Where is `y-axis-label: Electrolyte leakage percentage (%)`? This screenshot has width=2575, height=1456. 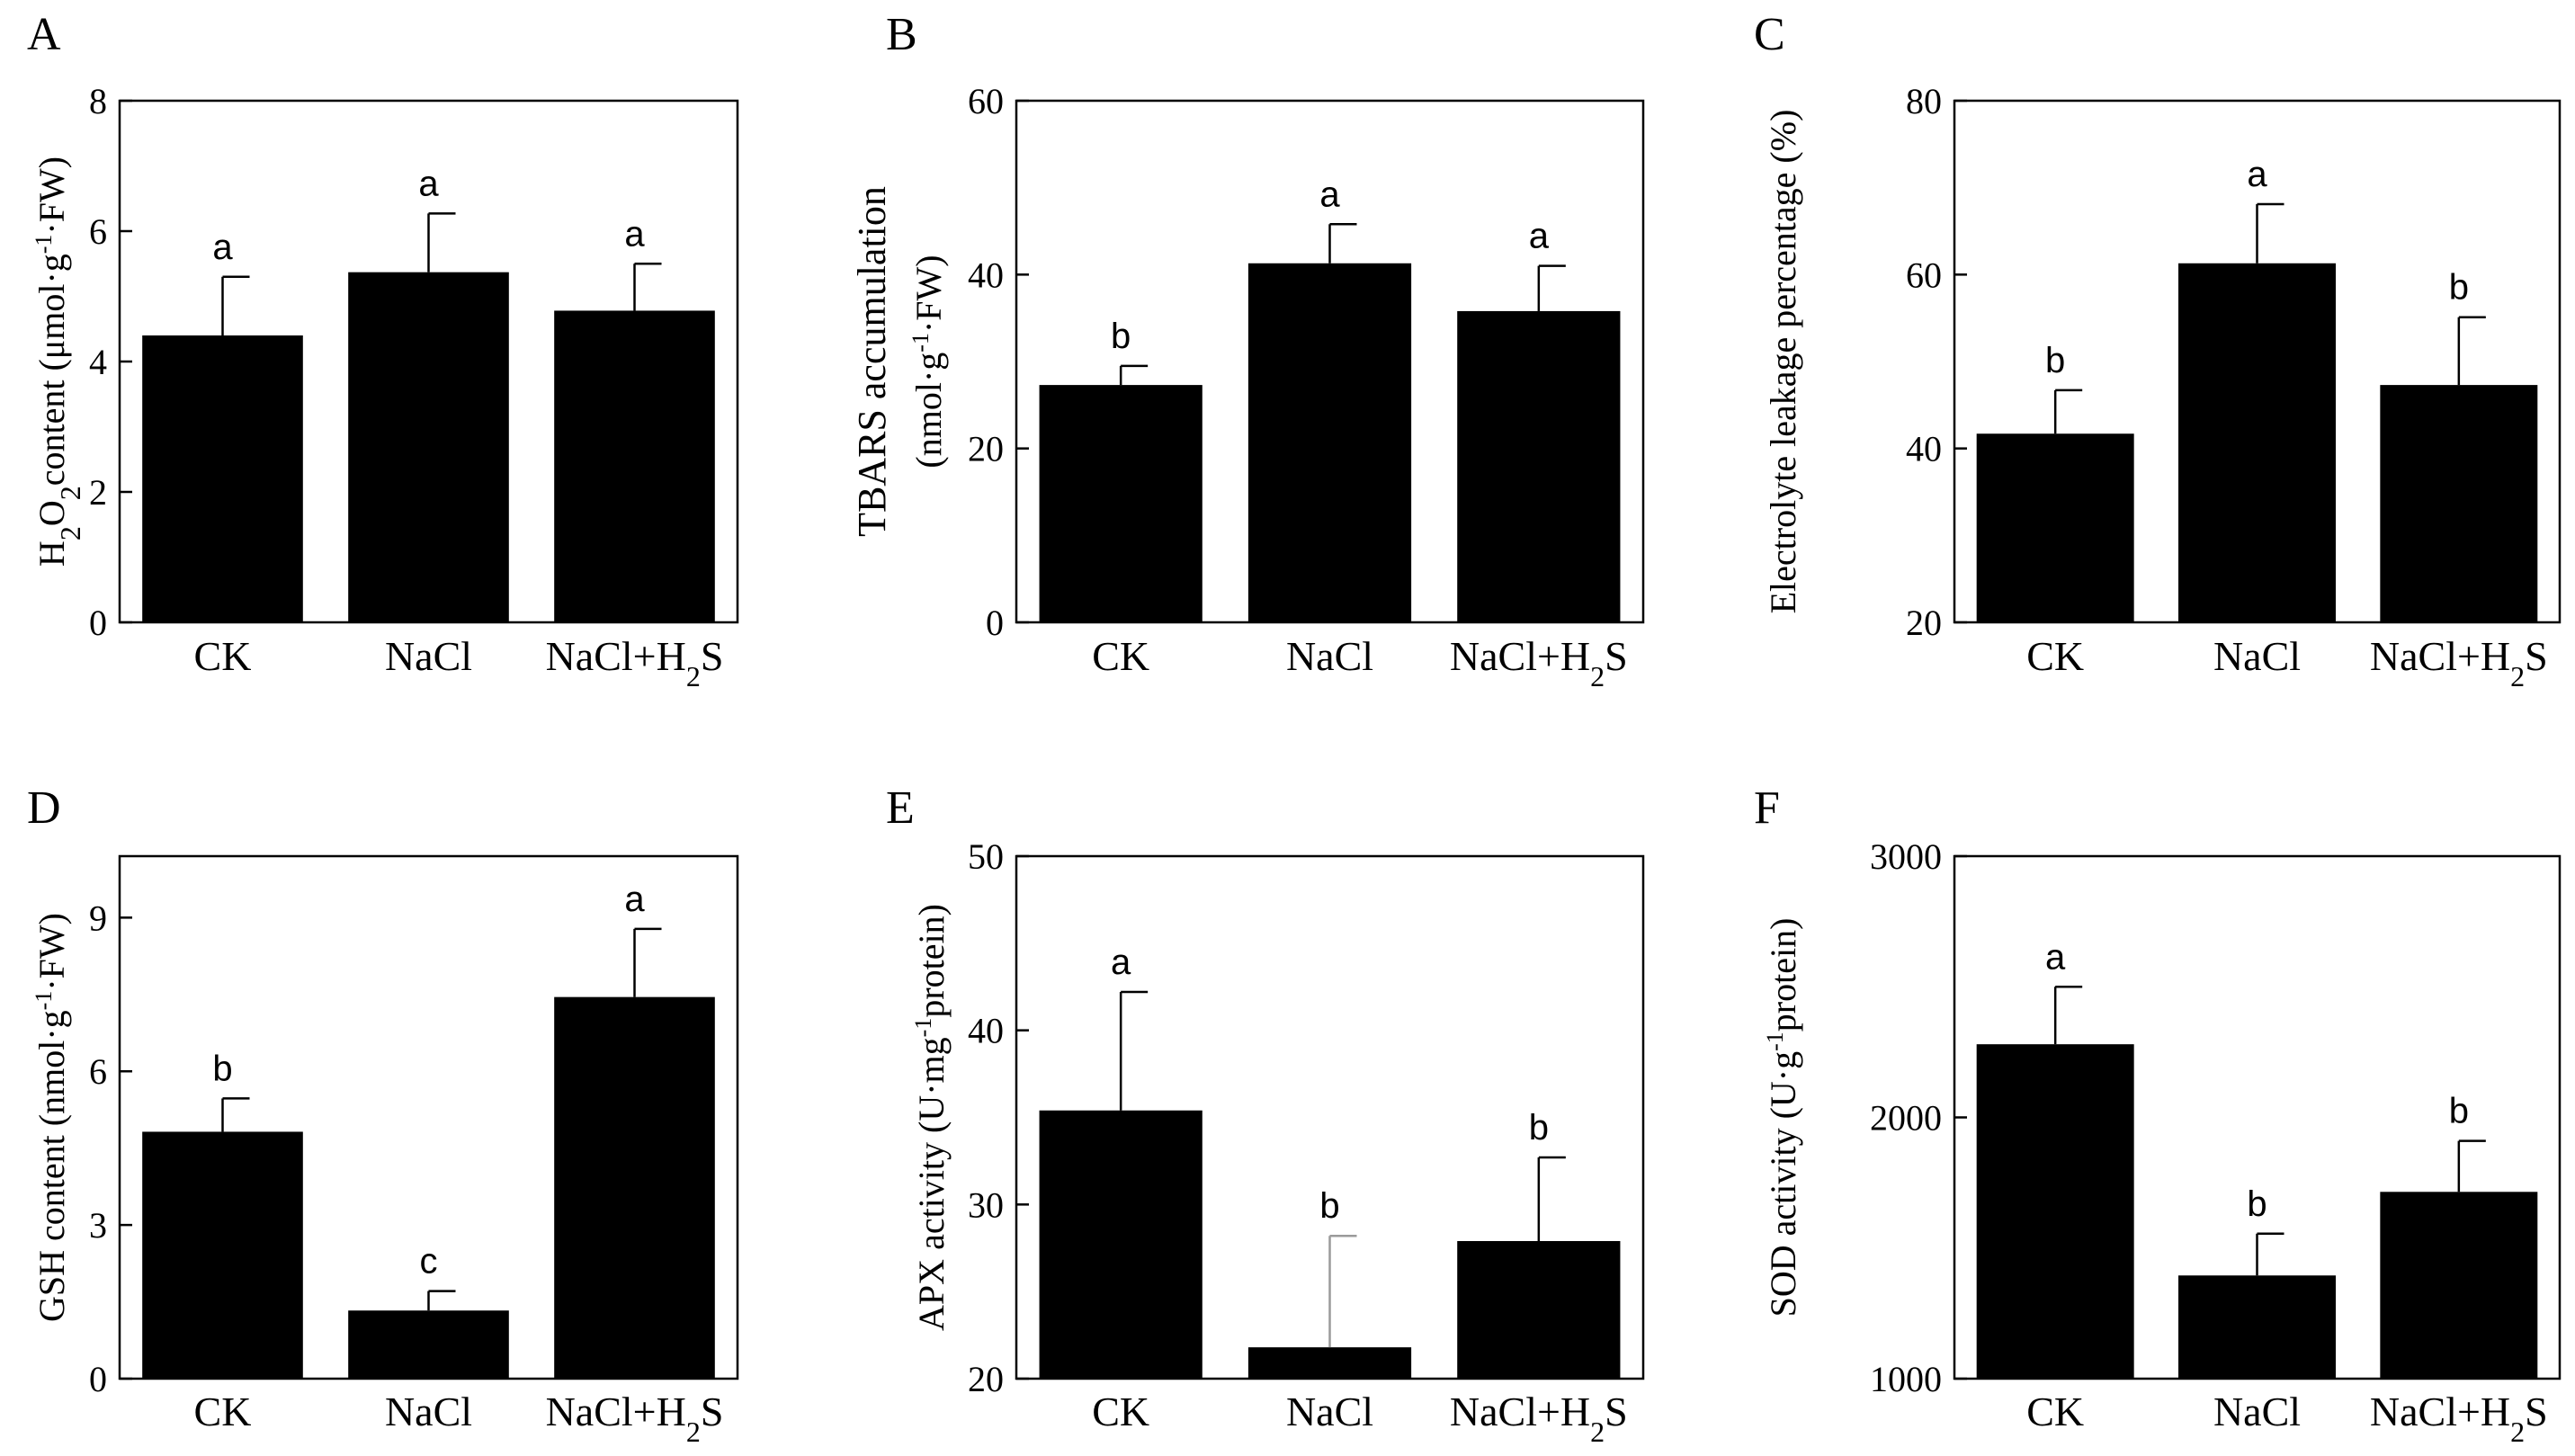 y-axis-label: Electrolyte leakage percentage (%) is located at coordinates (1783, 362).